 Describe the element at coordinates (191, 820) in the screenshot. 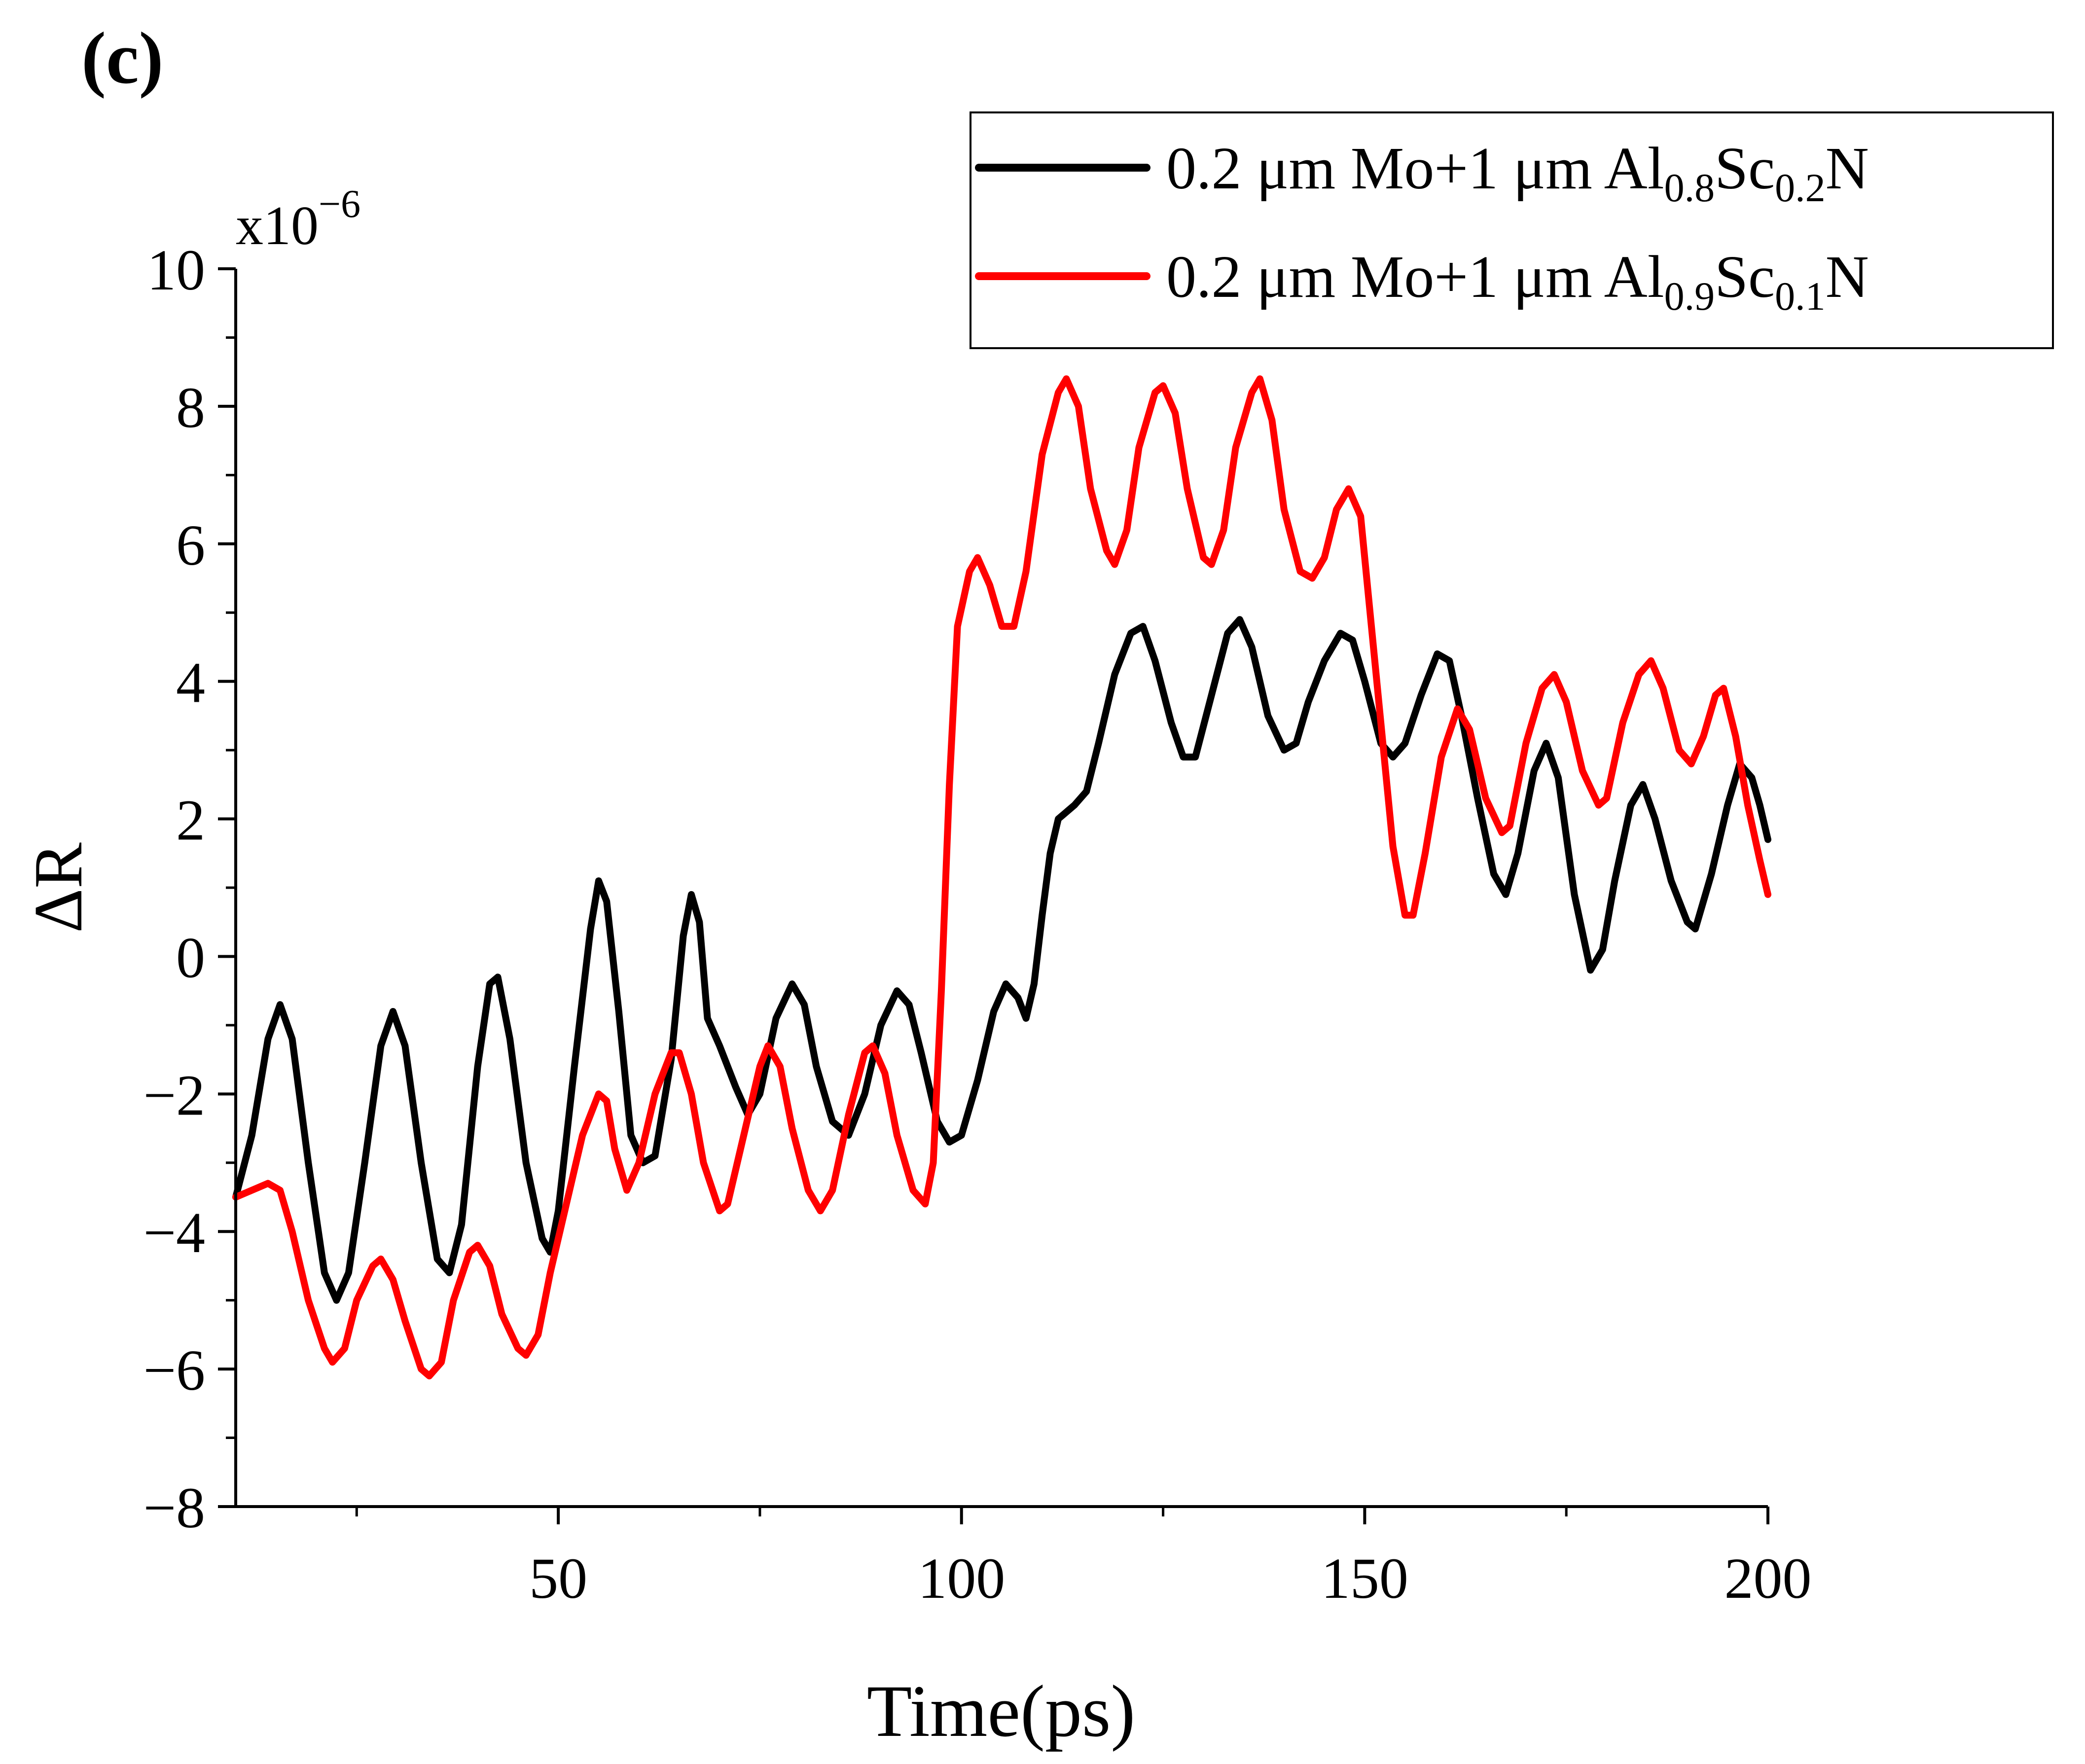

I see `y-tick-label: 2` at that location.